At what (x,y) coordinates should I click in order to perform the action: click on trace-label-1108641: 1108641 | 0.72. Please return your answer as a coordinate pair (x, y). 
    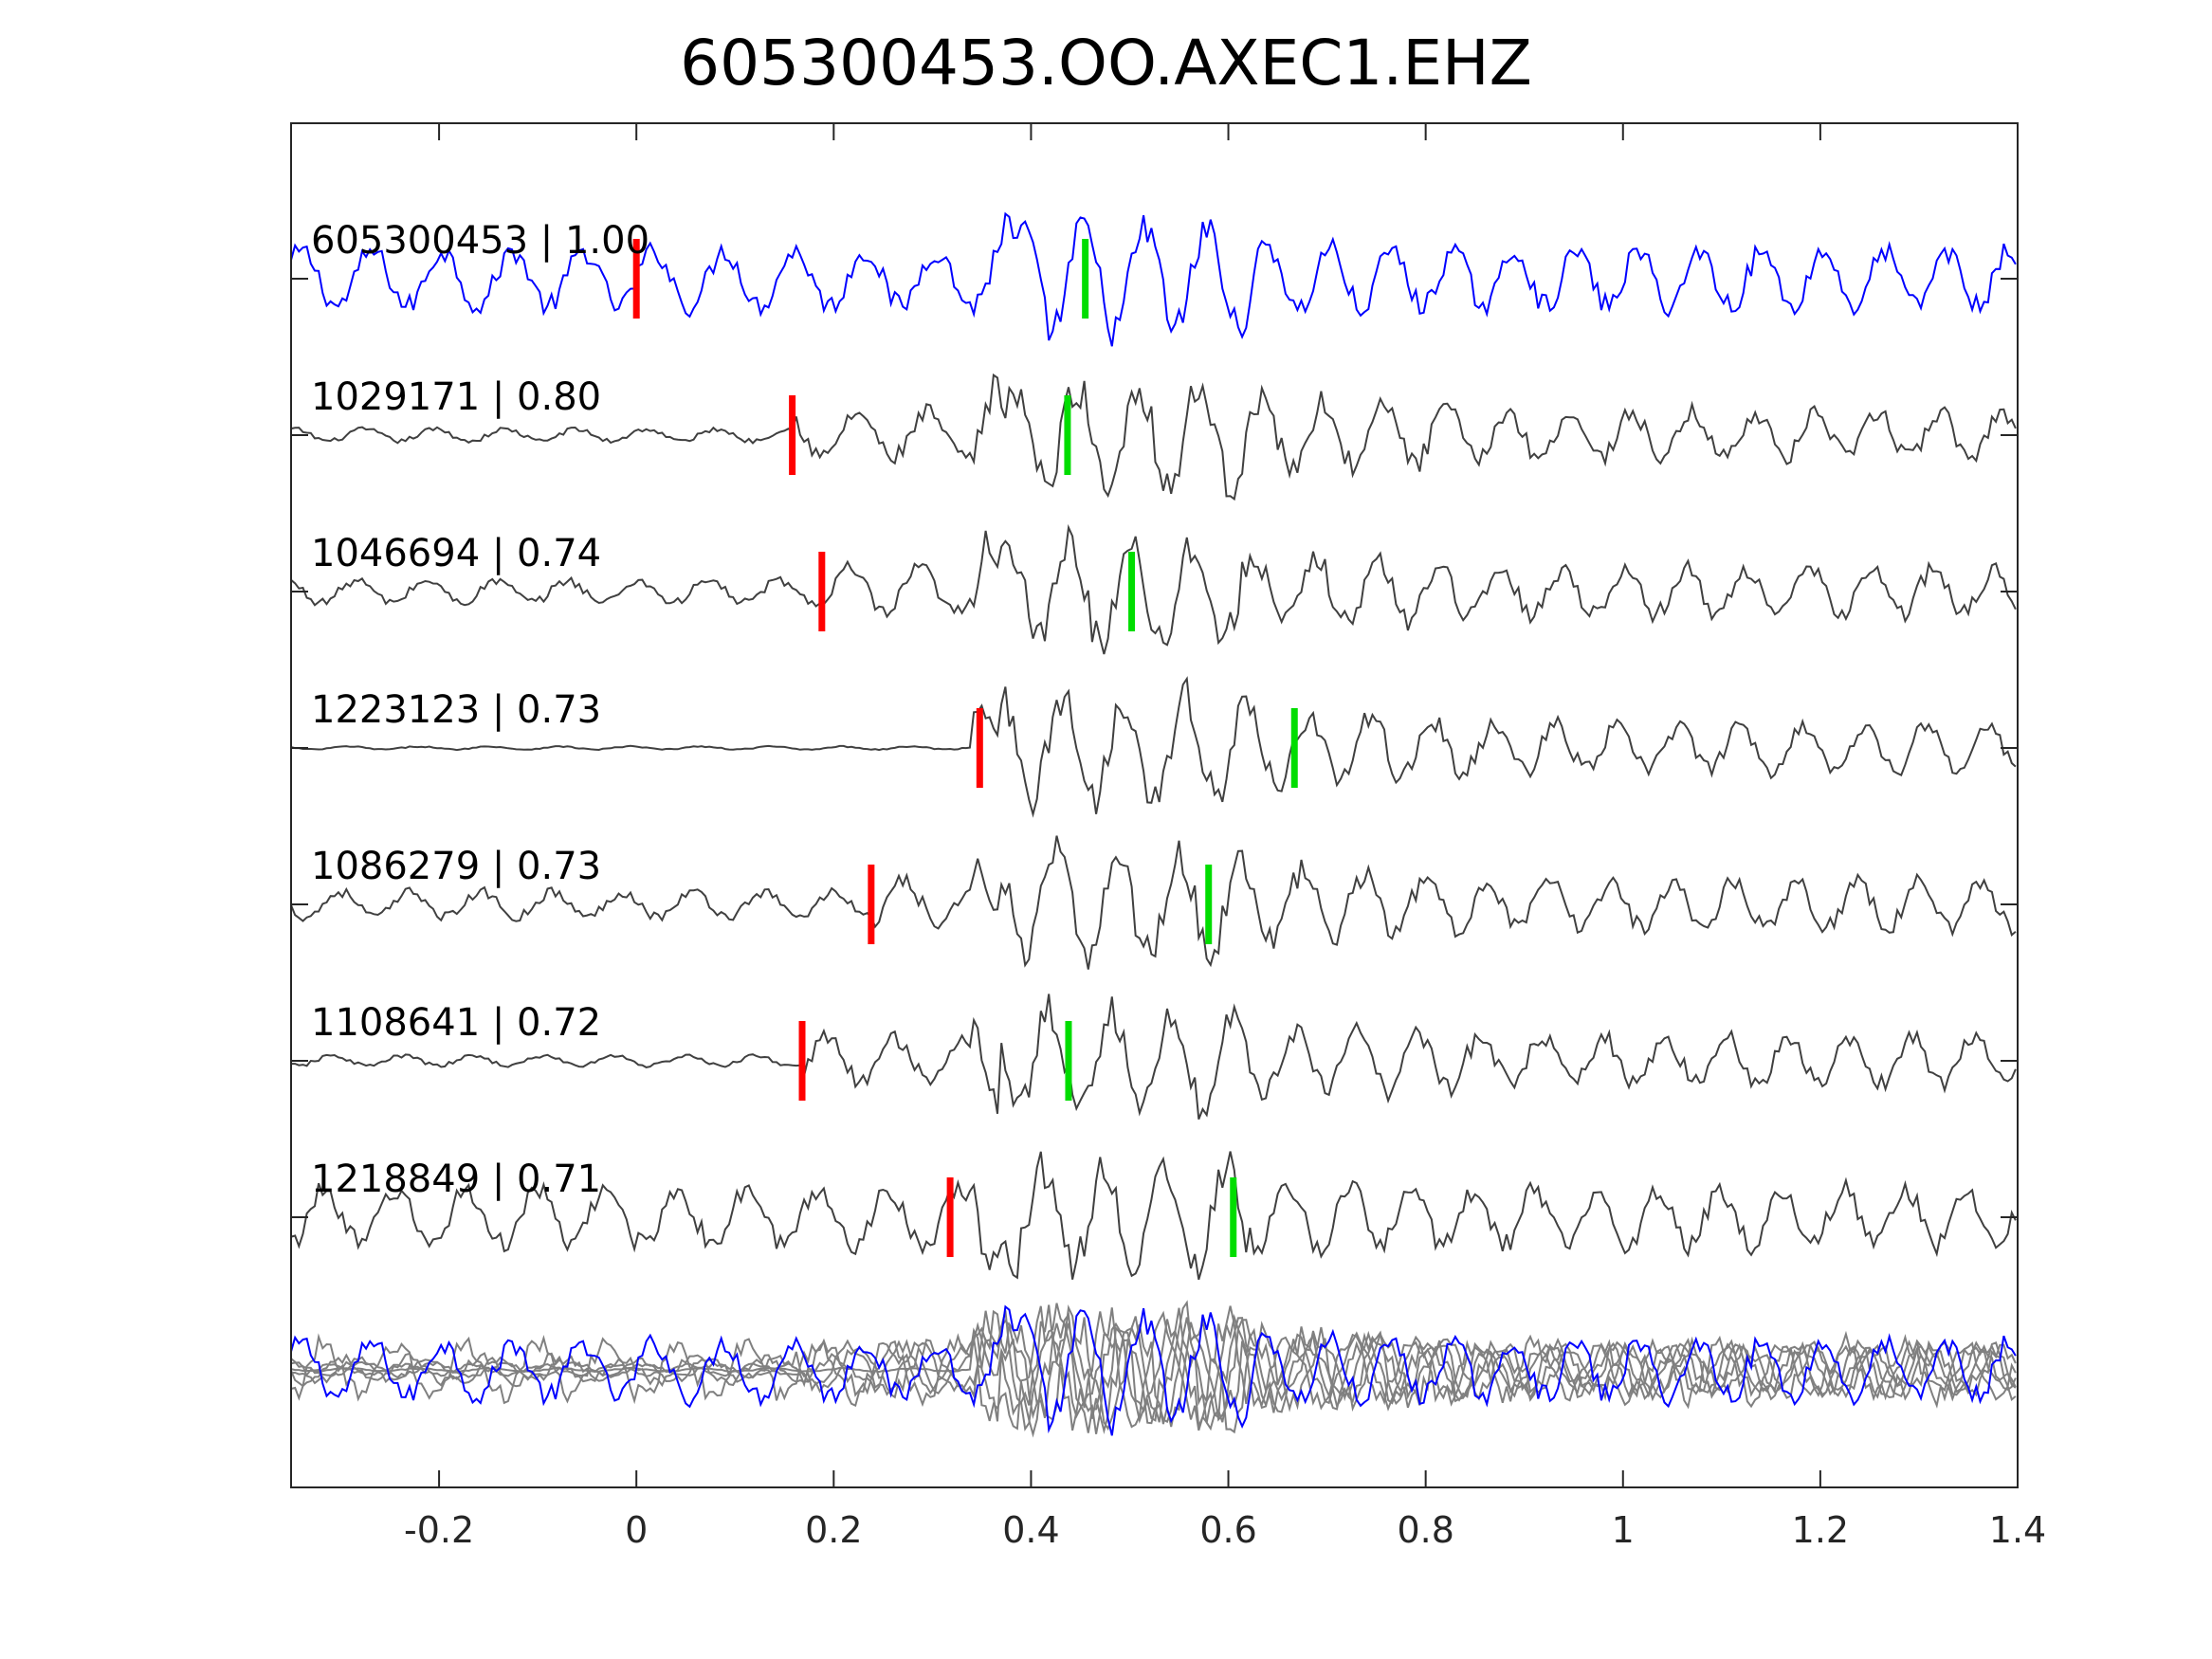
    Looking at the image, I should click on (456, 1023).